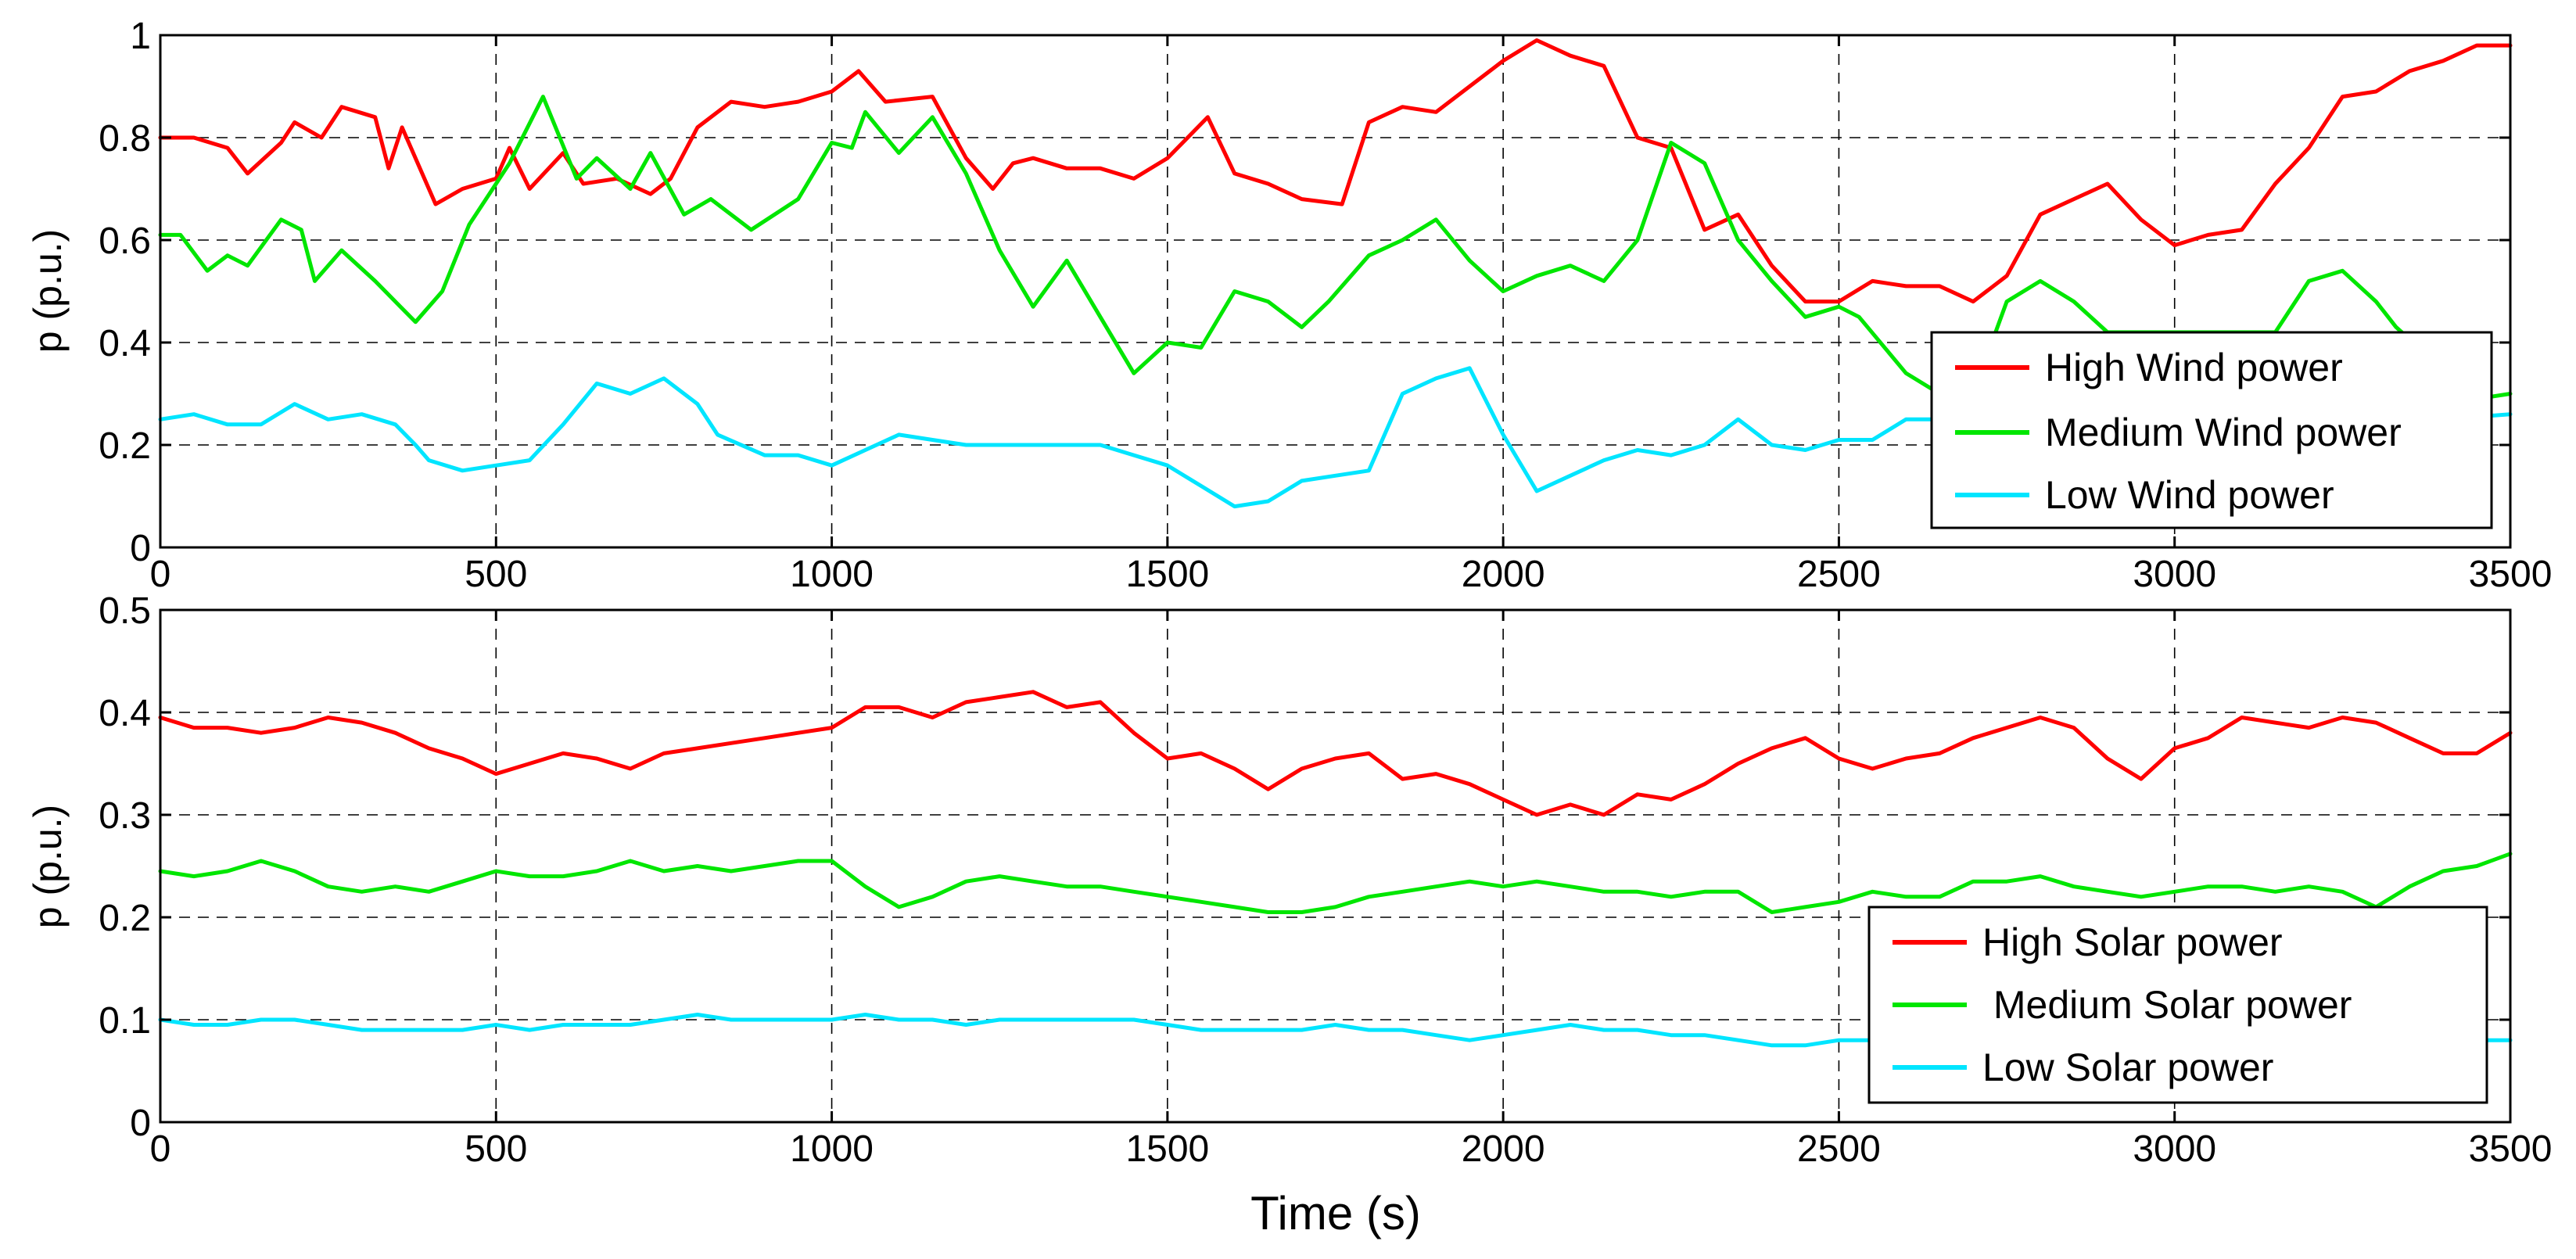 The height and width of the screenshot is (1259, 2576). What do you see at coordinates (2174, 575) in the screenshot?
I see `wind-xtick-label: 3000` at bounding box center [2174, 575].